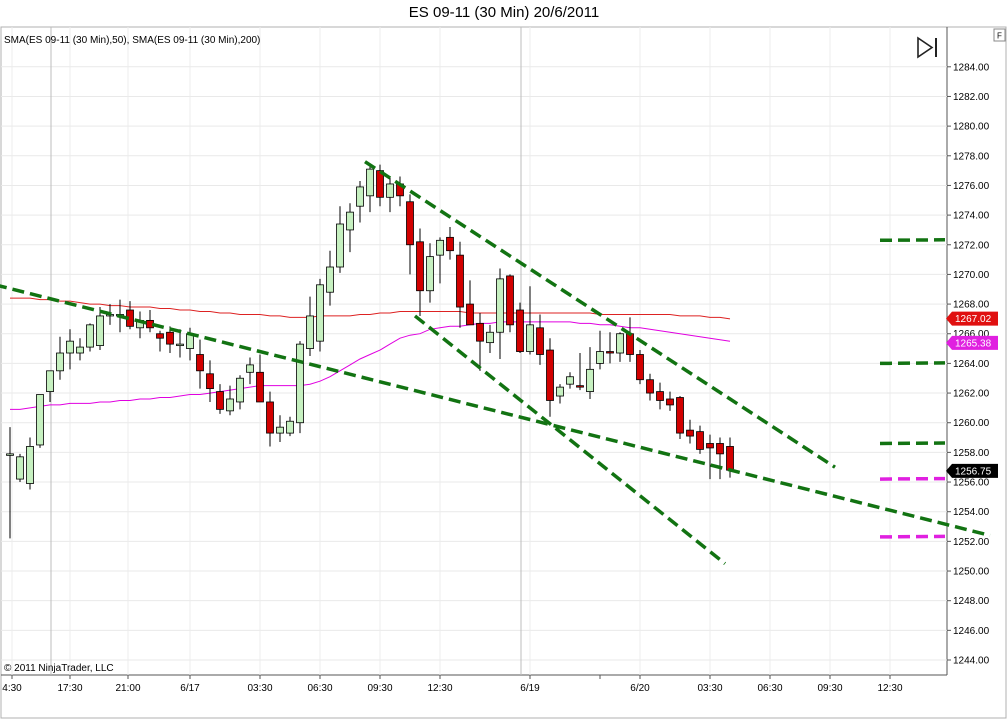  Describe the element at coordinates (971, 216) in the screenshot. I see `y-tick-label: 1274.00` at that location.